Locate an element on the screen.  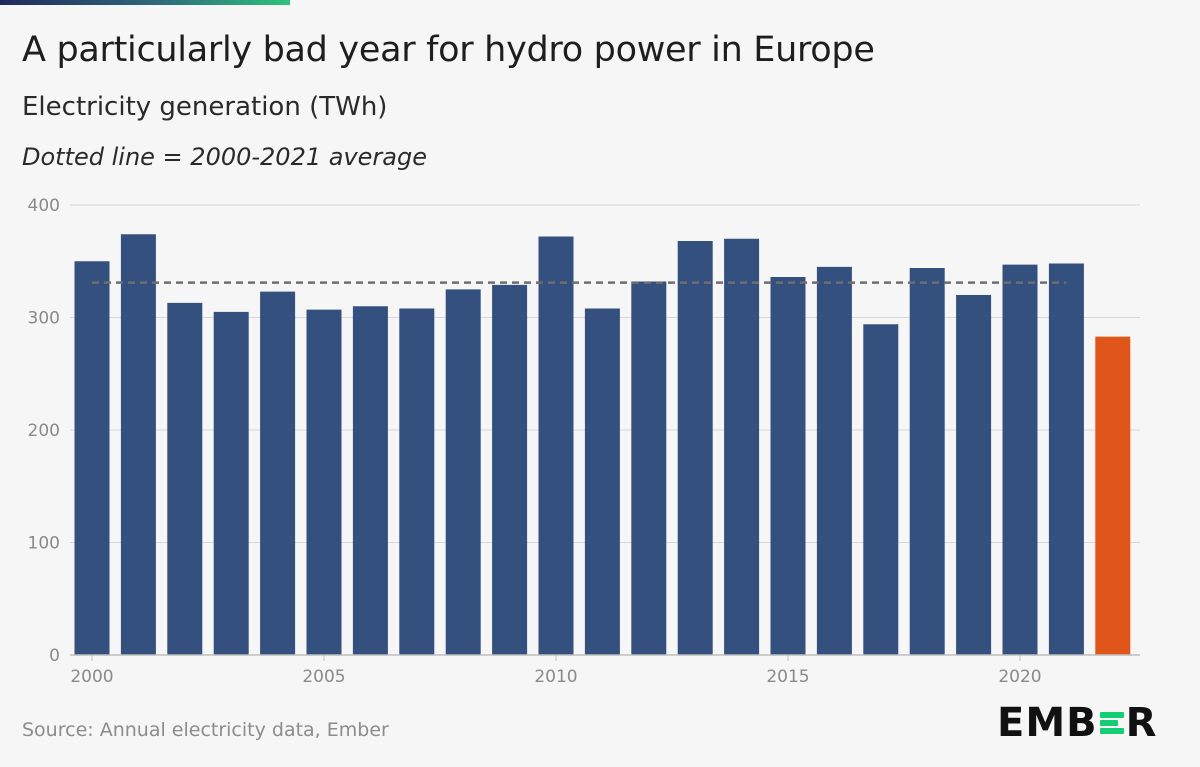
bar-2018 is located at coordinates (927, 461).